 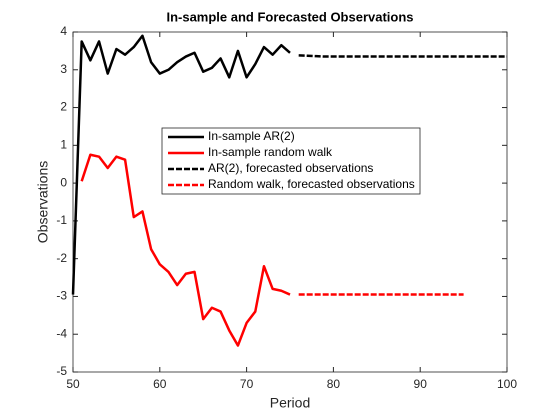 I want to click on y-tick-label: 2, so click(x=63, y=107).